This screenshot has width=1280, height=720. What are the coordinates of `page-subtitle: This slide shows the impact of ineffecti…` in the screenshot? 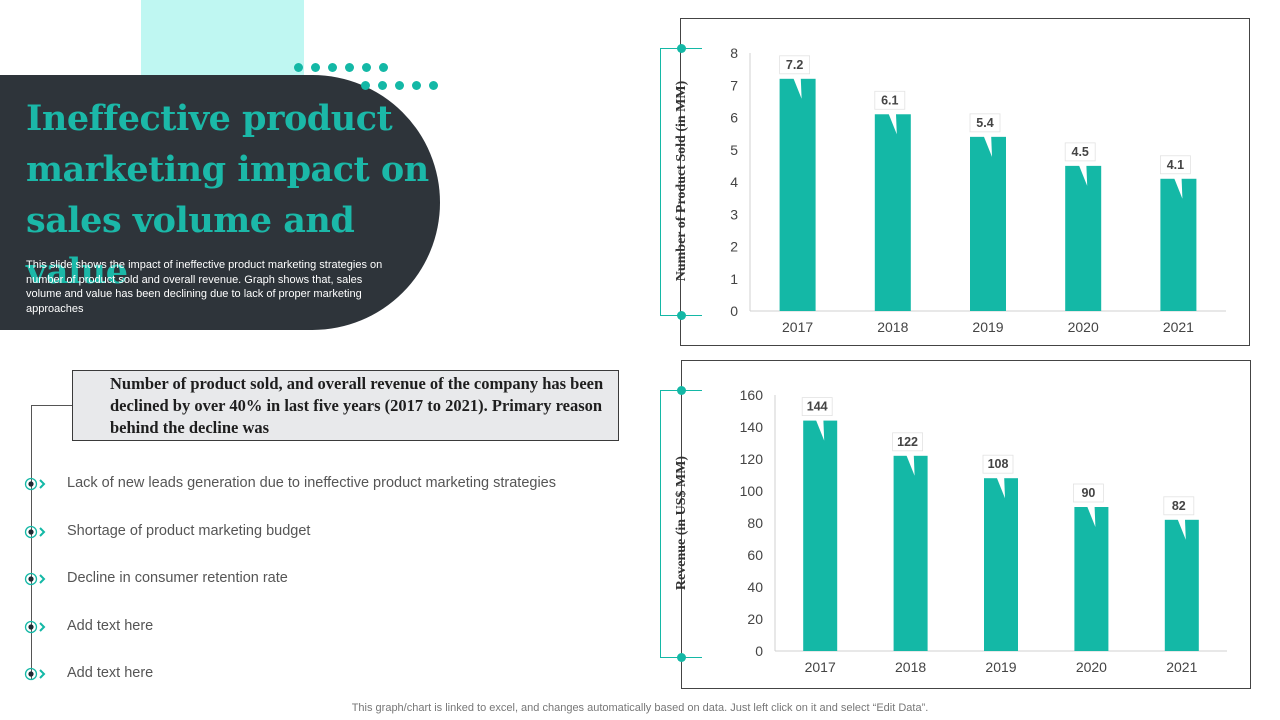 It's located at (204, 287).